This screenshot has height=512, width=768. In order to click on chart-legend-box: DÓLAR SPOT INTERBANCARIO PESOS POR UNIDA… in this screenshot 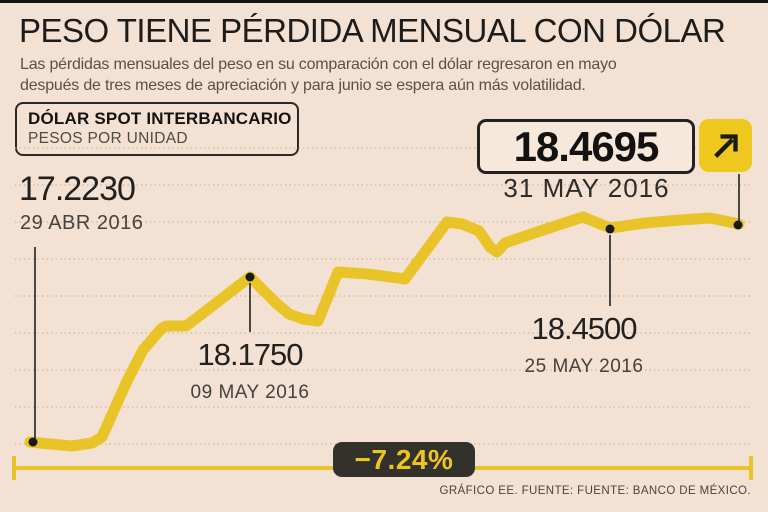, I will do `click(157, 129)`.